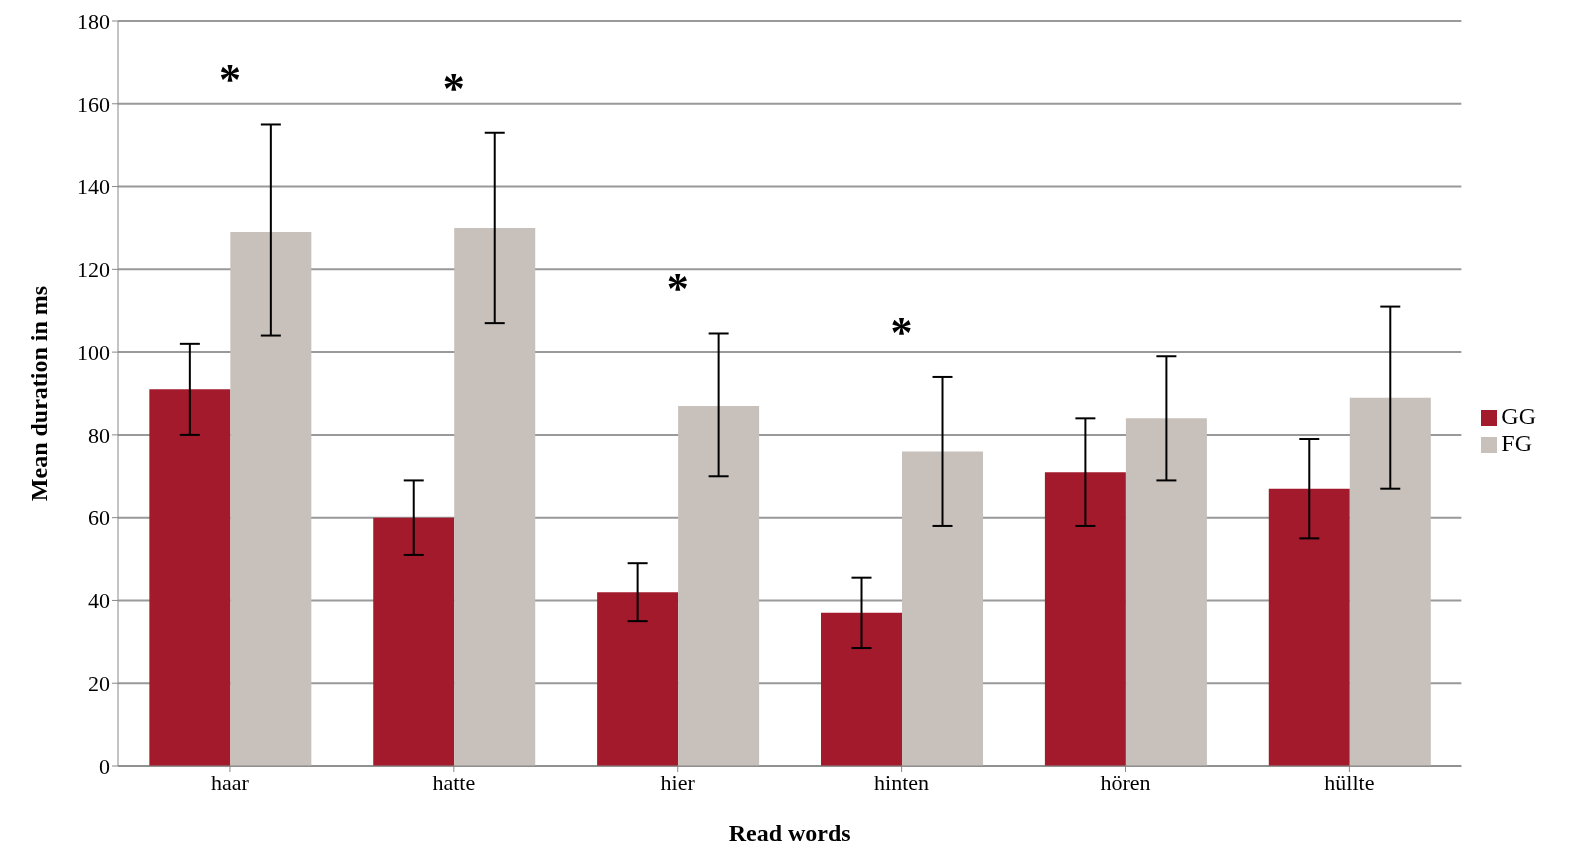 Image resolution: width=1574 pixels, height=859 pixels. What do you see at coordinates (93, 104) in the screenshot?
I see `y-tick-label: 160` at bounding box center [93, 104].